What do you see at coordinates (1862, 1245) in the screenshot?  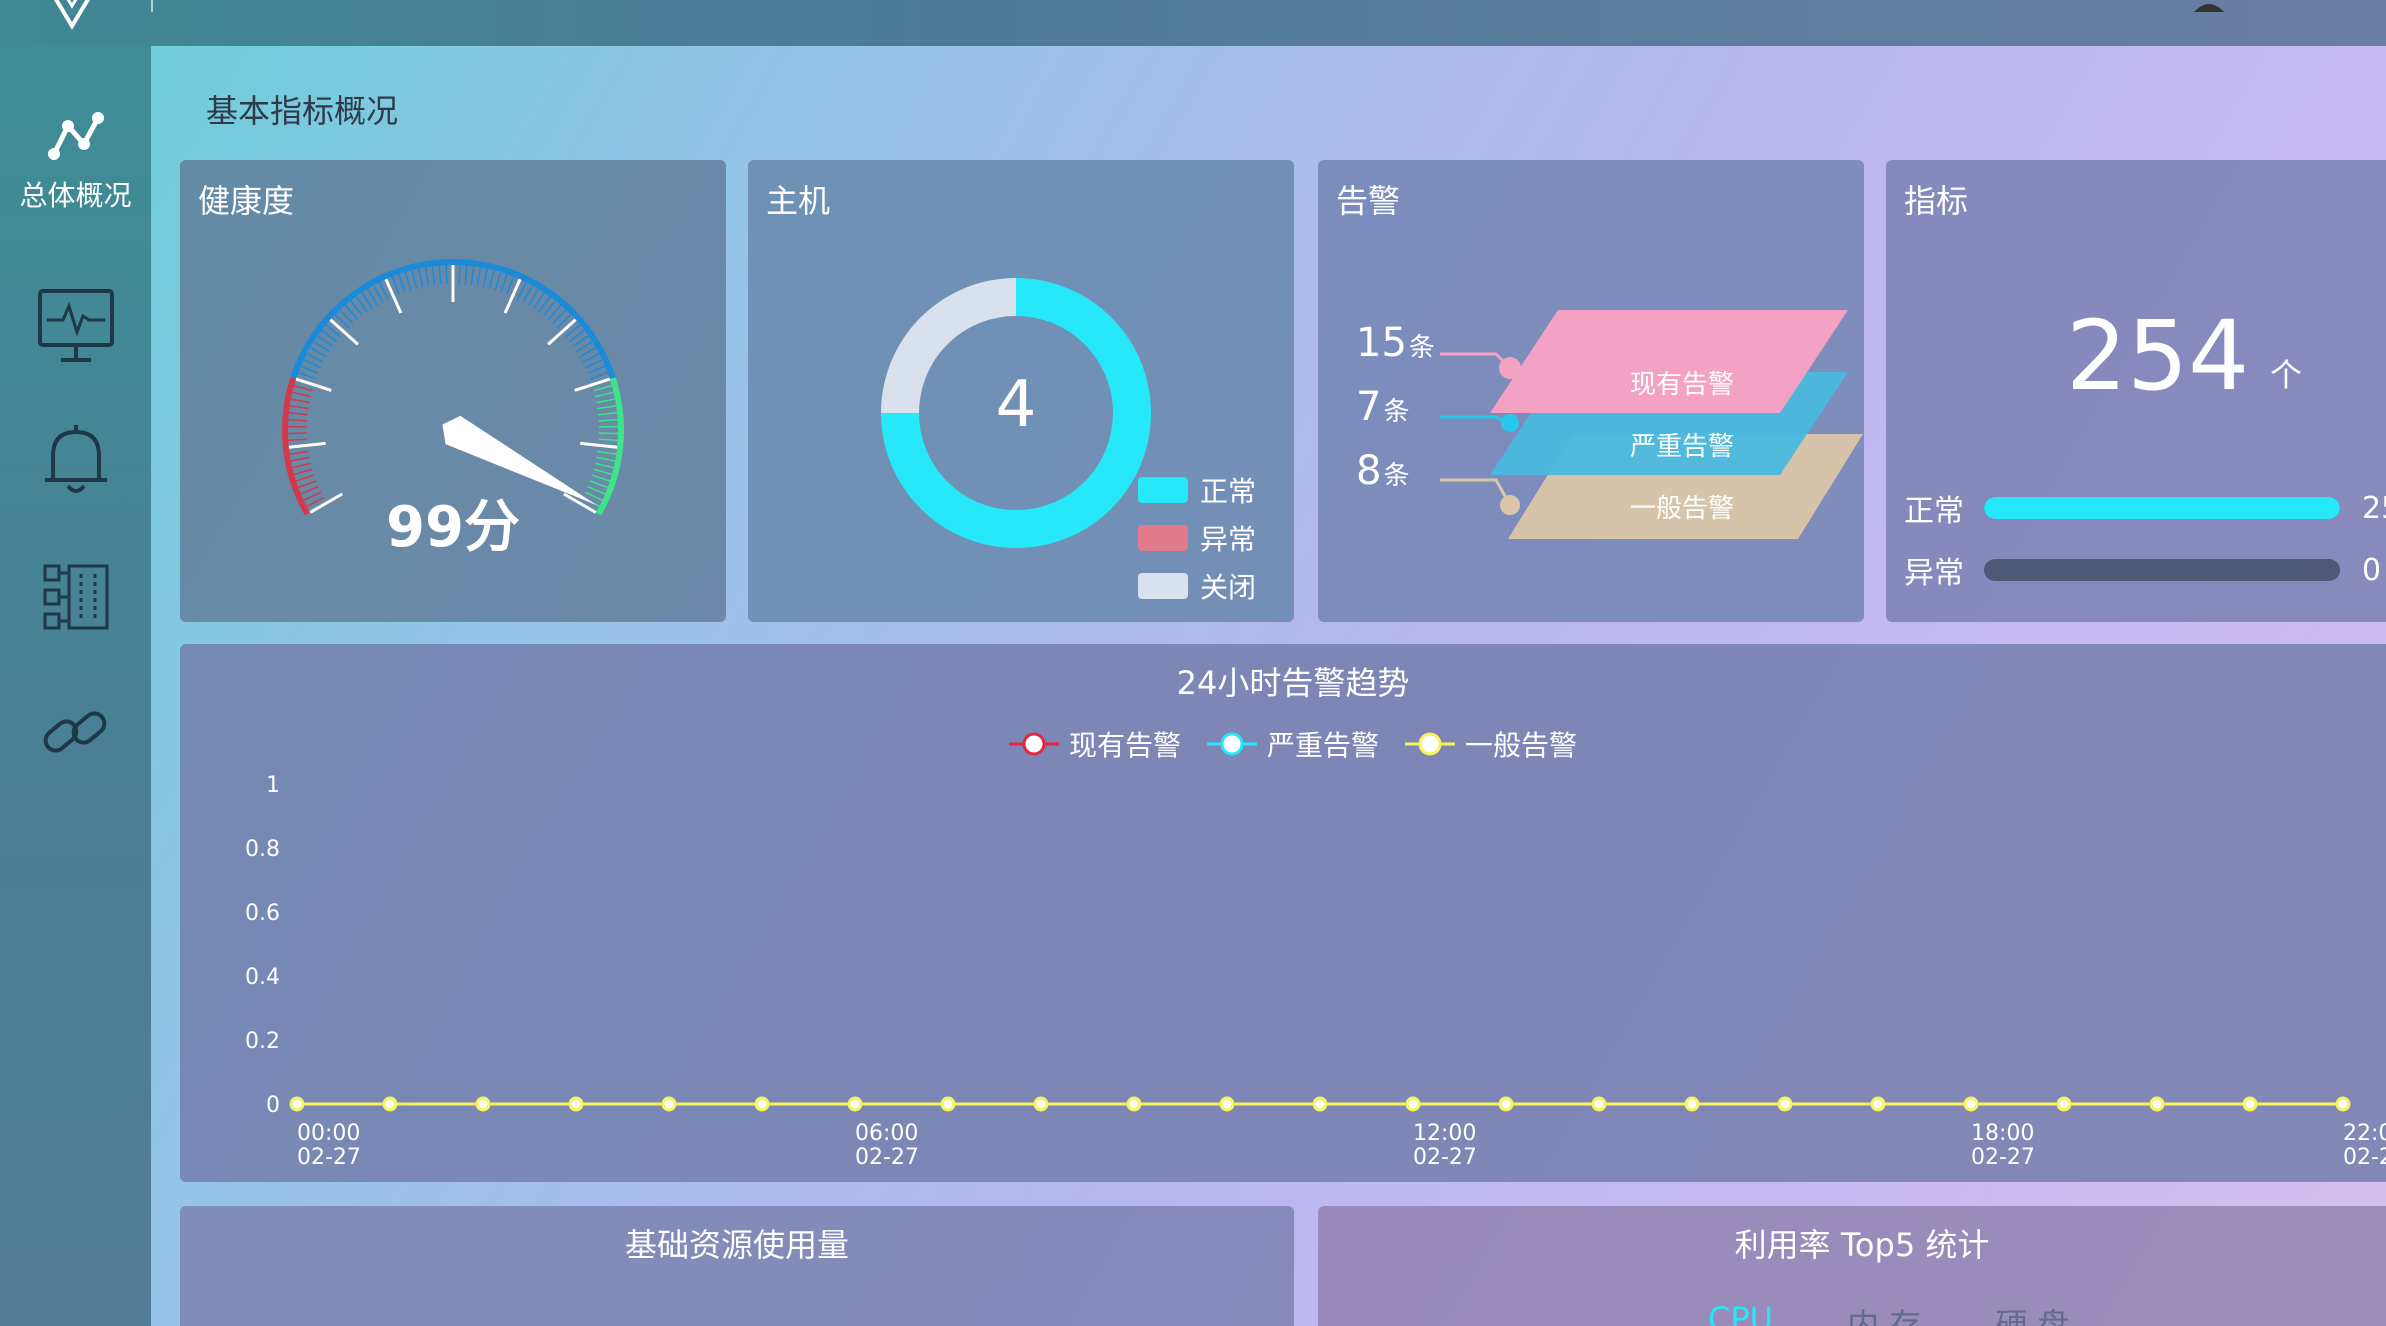 I see `top5-card-title: 利用率 Top5 统计` at bounding box center [1862, 1245].